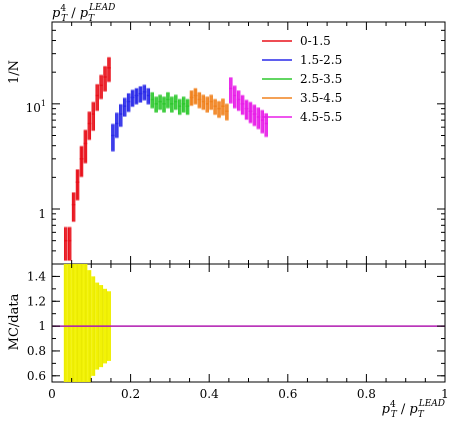 The width and height of the screenshot is (461, 422). Describe the element at coordinates (36, 107) in the screenshot. I see `ytick-label-10: 101` at that location.